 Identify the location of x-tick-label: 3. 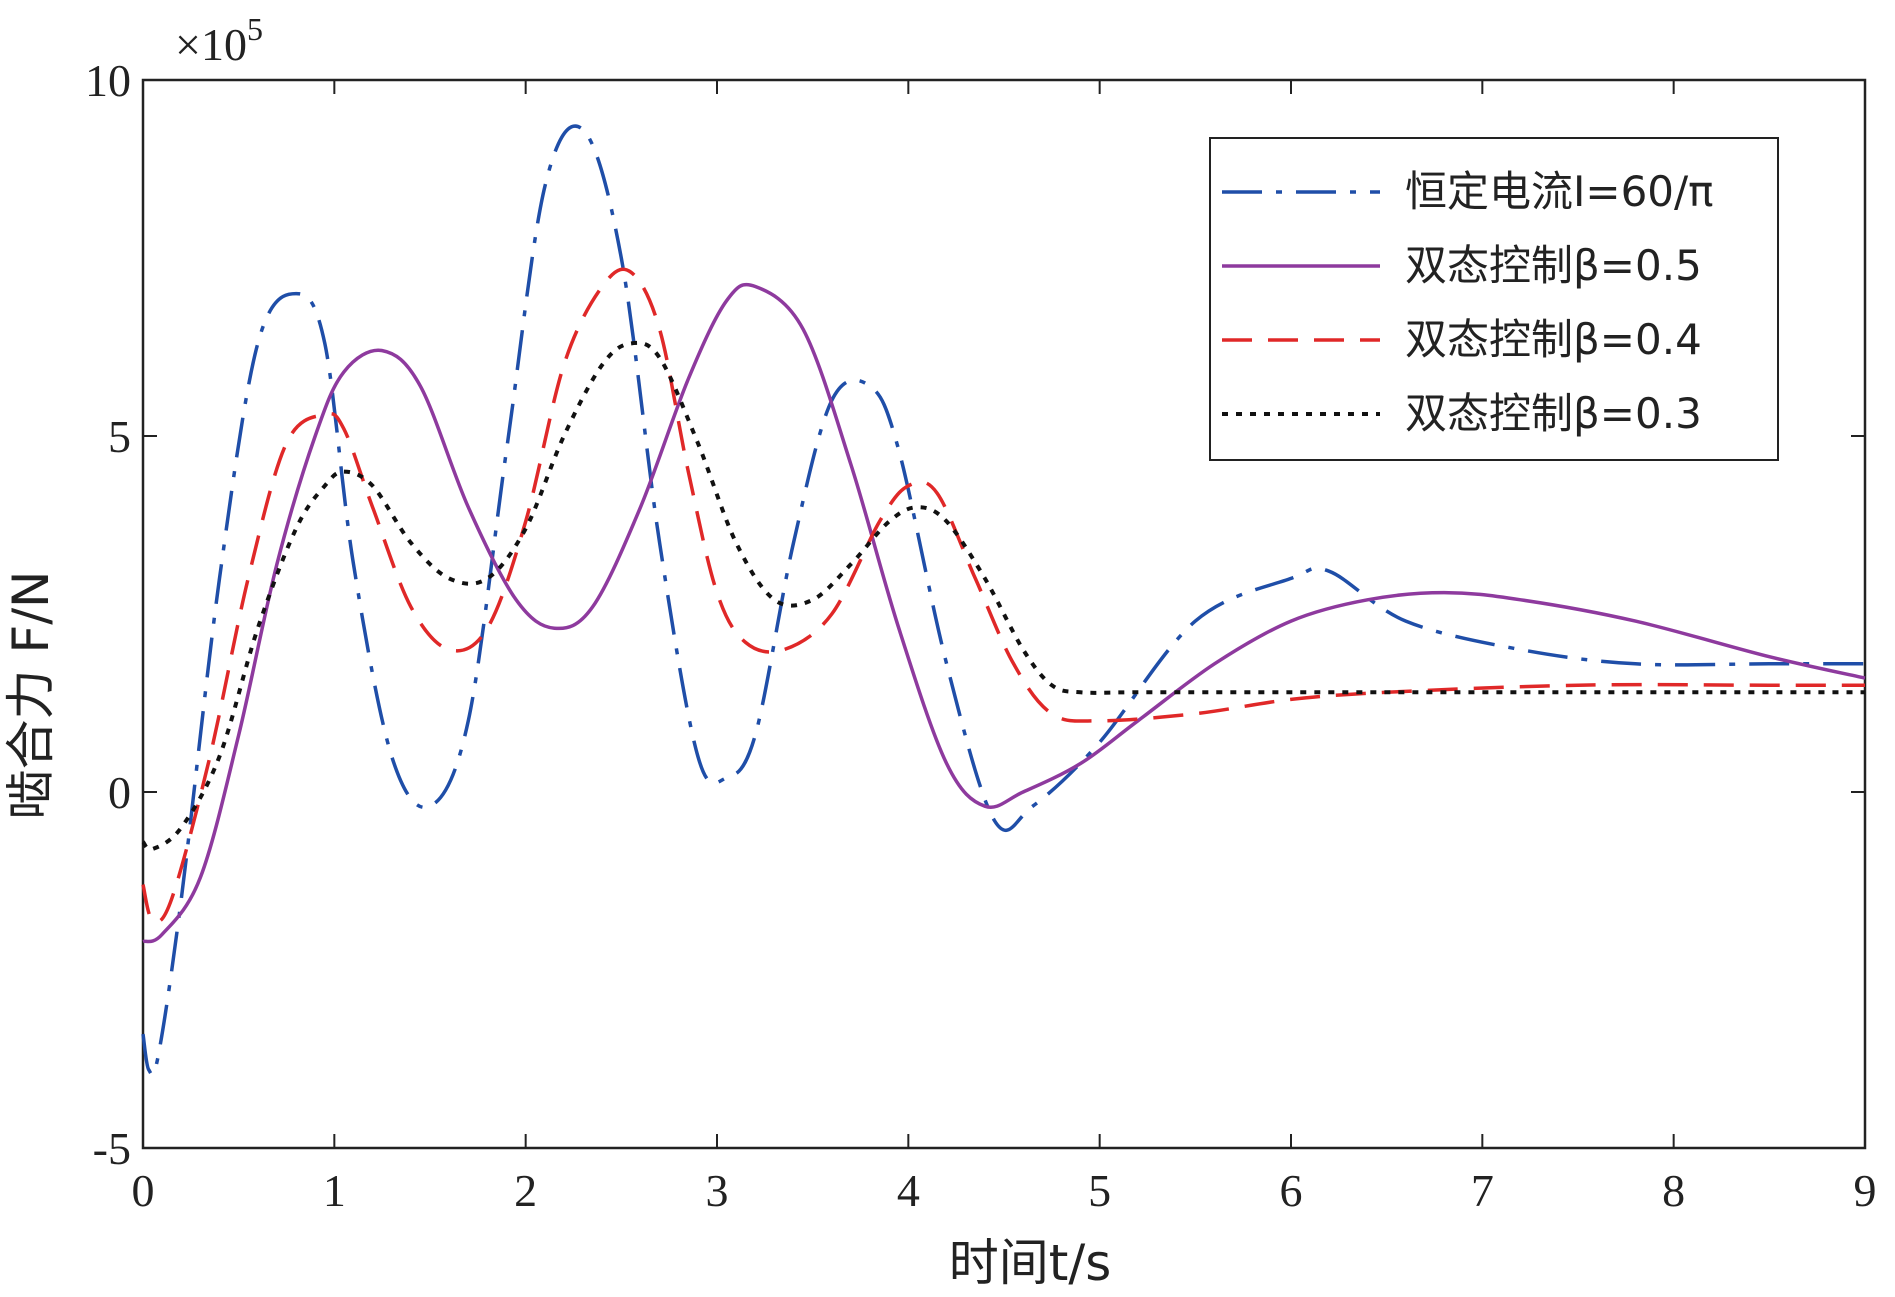
(717, 1190).